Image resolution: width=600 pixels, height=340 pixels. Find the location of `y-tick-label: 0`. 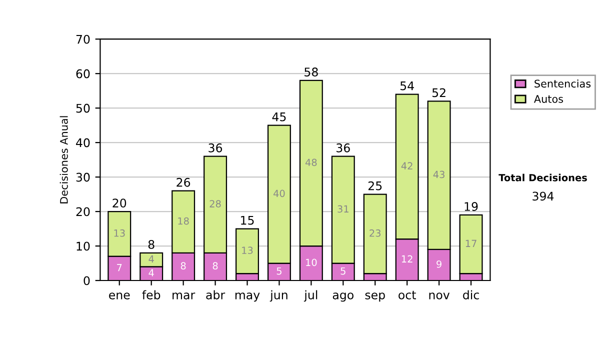

y-tick-label: 0 is located at coordinates (87, 281).